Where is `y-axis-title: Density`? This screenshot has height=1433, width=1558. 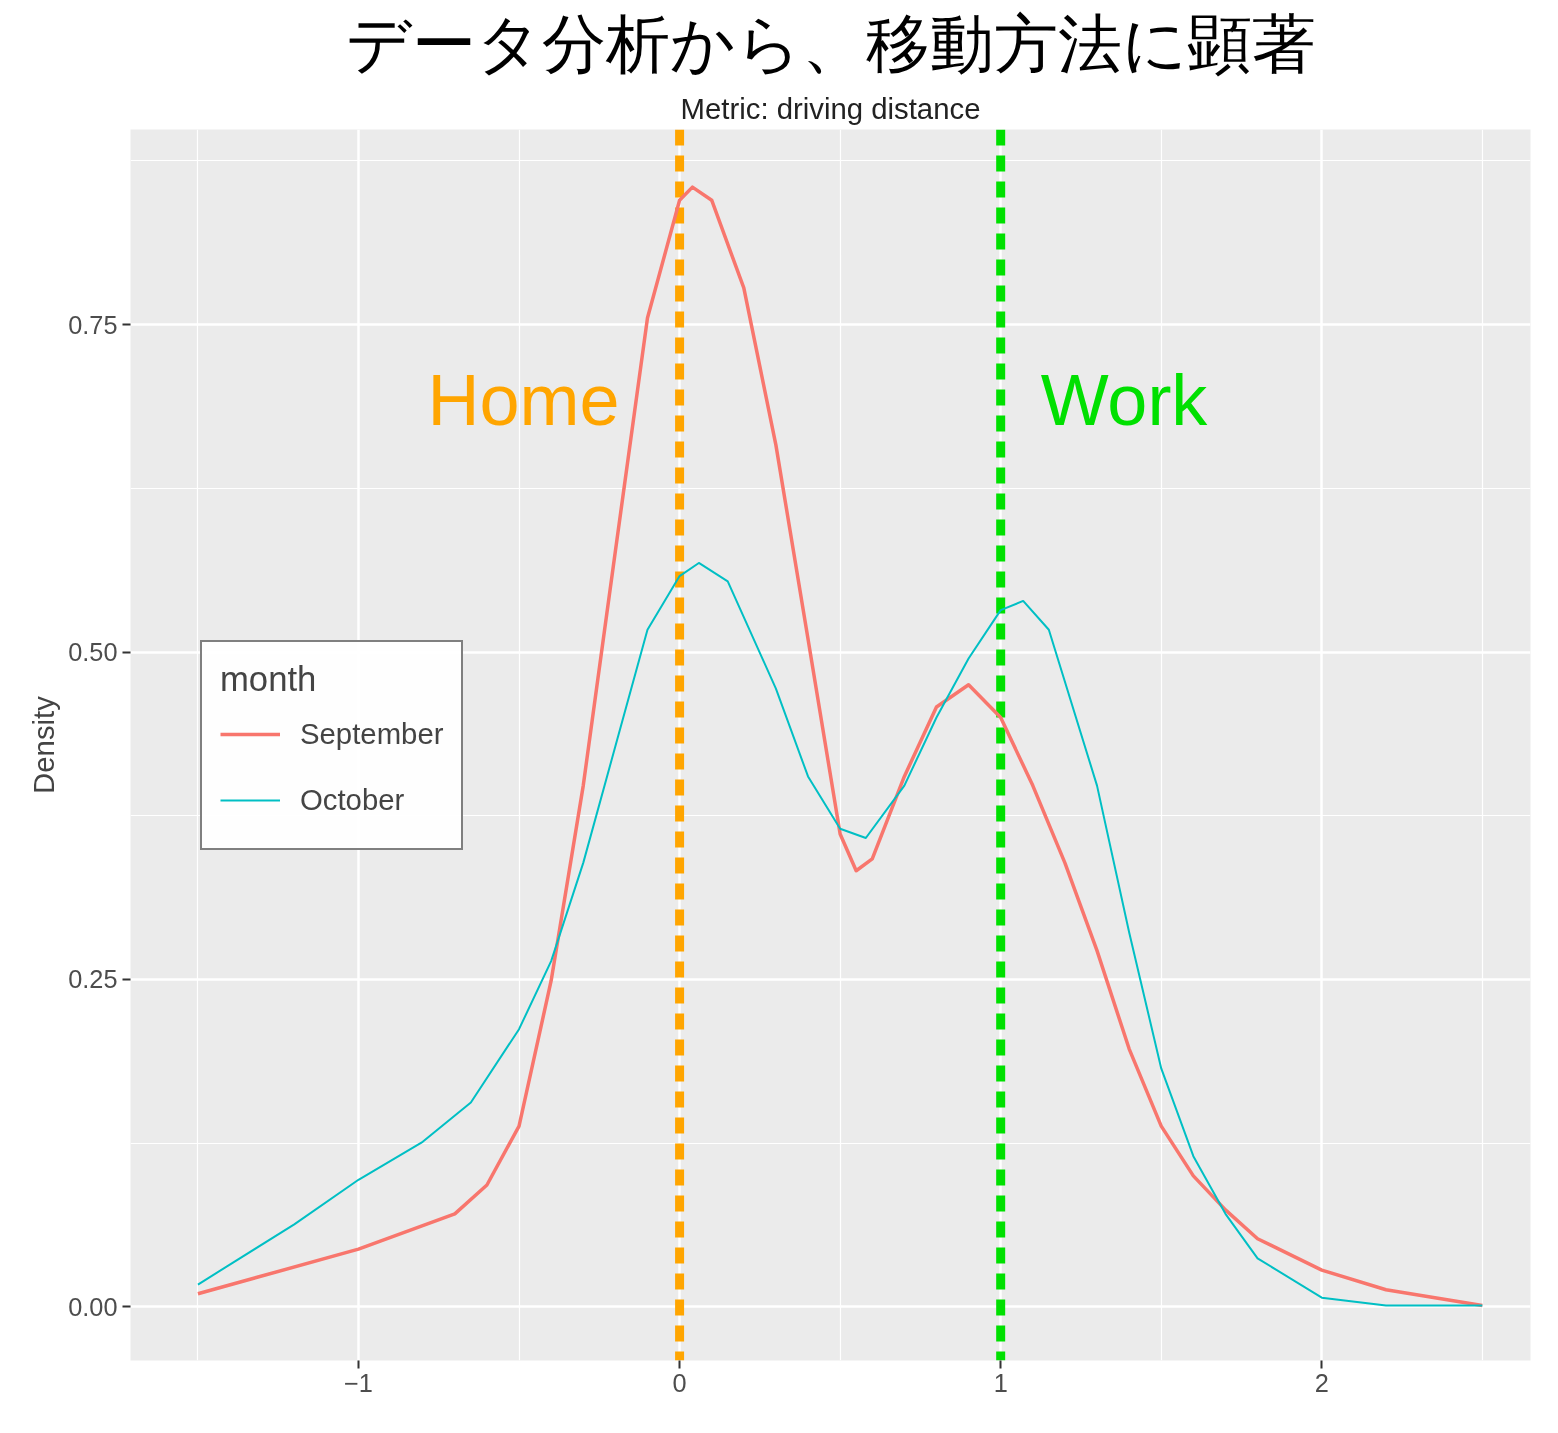 y-axis-title: Density is located at coordinates (44, 744).